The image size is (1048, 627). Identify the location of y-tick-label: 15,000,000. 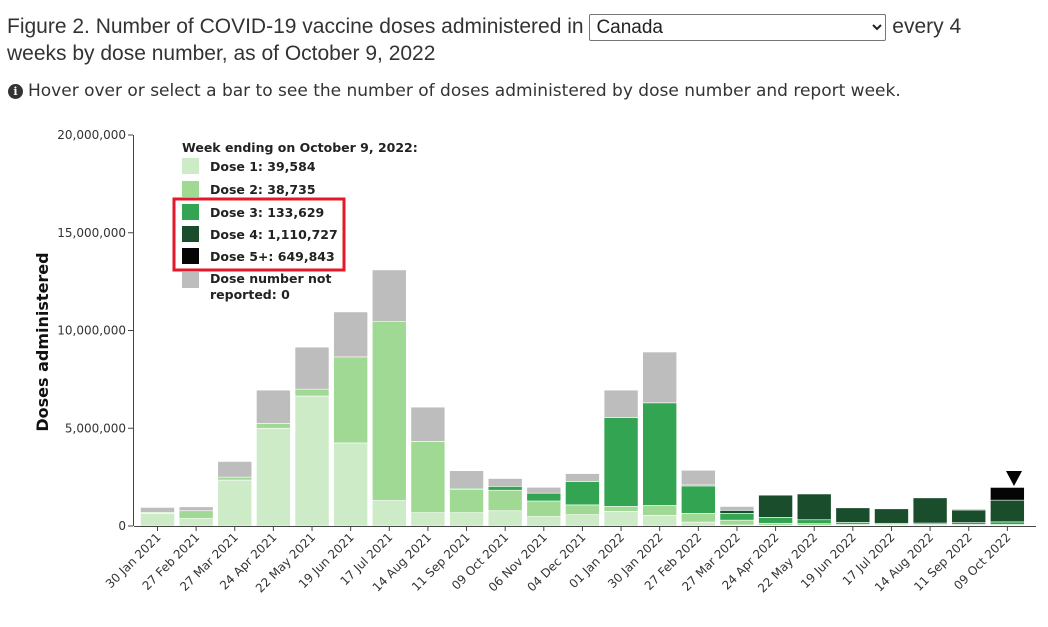
(91, 233).